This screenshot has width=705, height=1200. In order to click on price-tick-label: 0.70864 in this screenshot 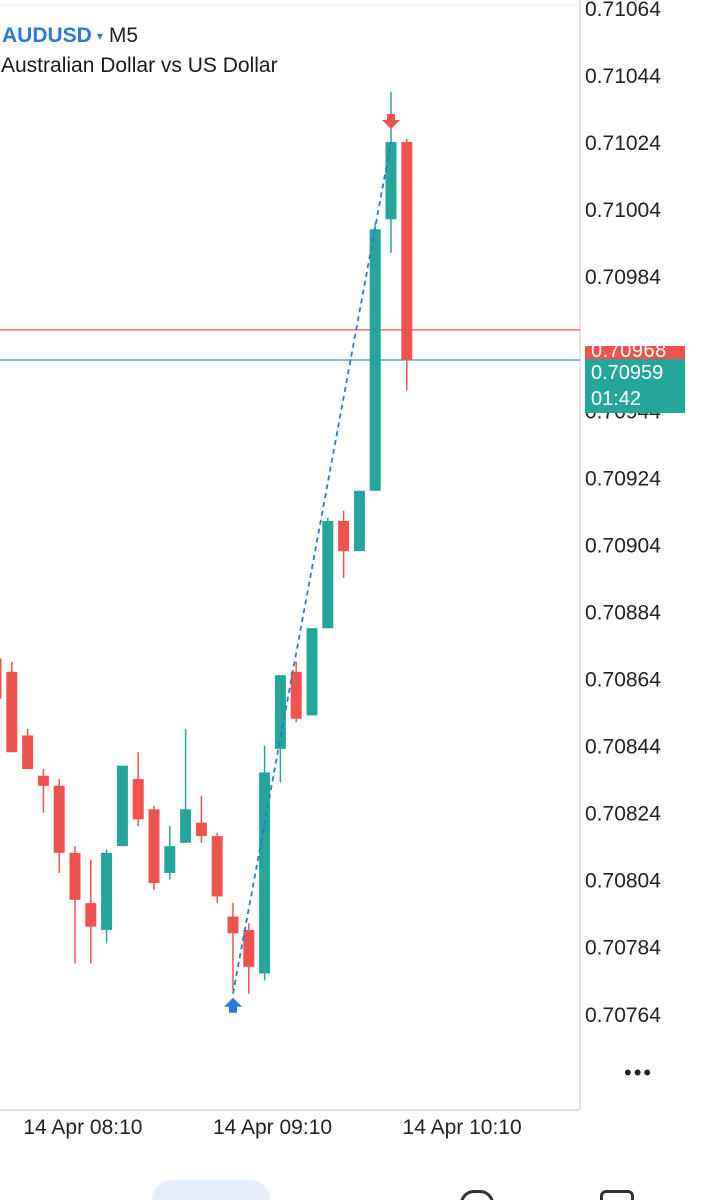, I will do `click(623, 680)`.